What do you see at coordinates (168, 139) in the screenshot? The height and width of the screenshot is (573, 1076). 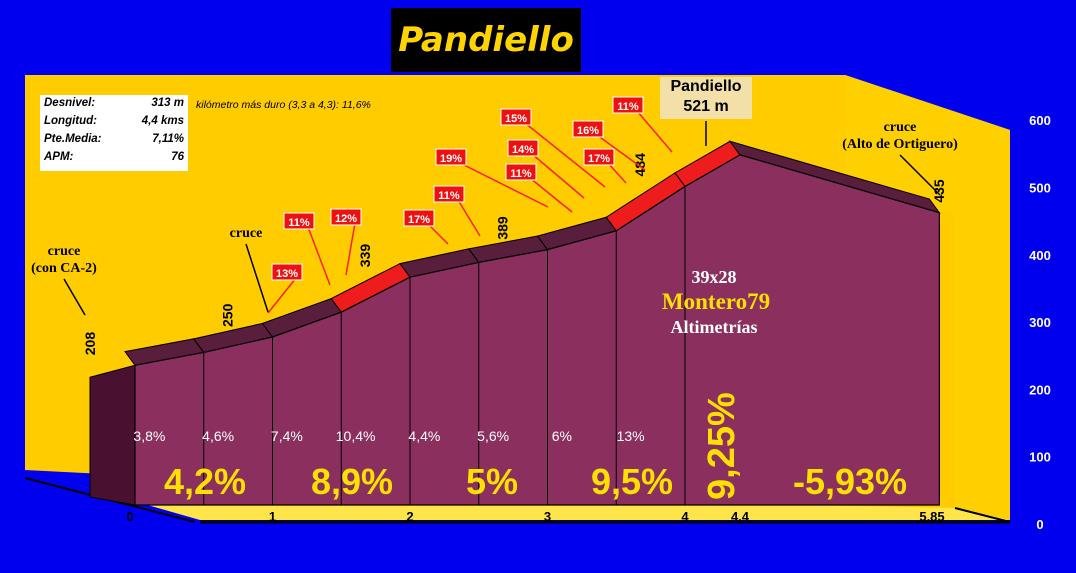 I see `stat-value: 7,11%` at bounding box center [168, 139].